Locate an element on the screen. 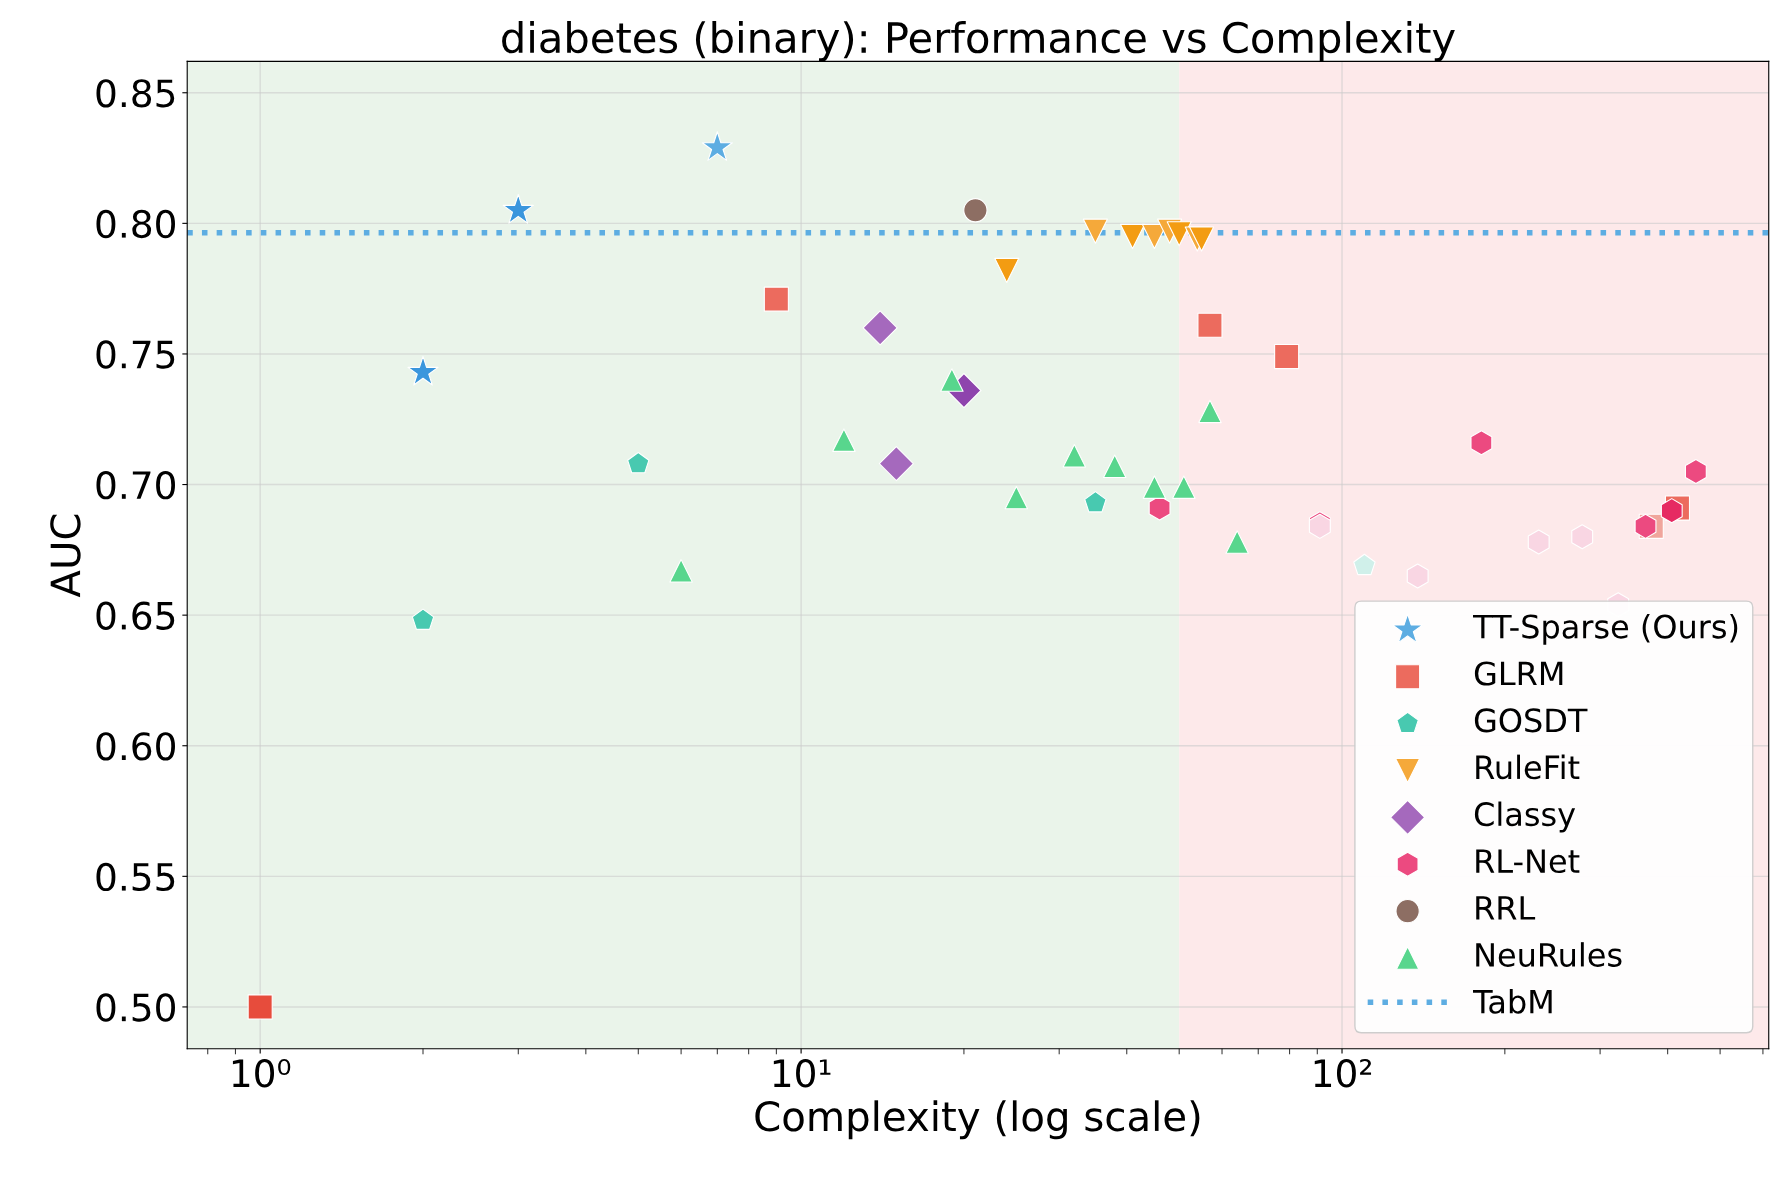 The image size is (1783, 1181). y-tick-label: 0.55 is located at coordinates (135, 877).